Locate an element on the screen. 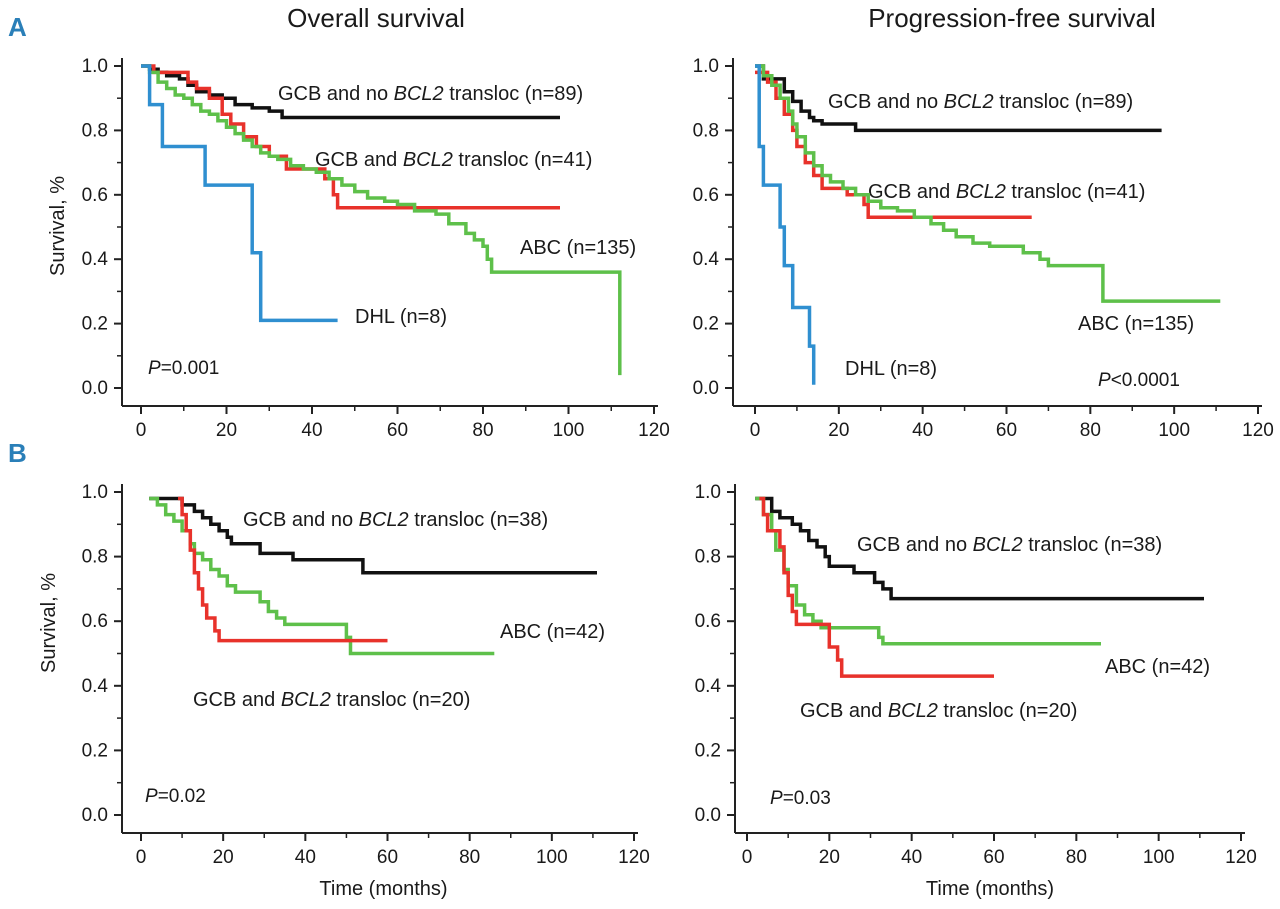 The height and width of the screenshot is (909, 1280). p-value-label: P=0.02 is located at coordinates (175, 796).